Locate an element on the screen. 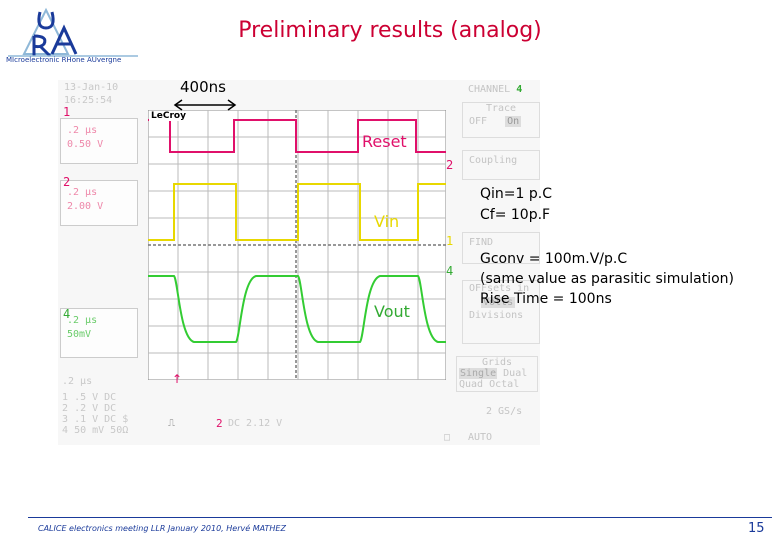  vout-label: Vout is located at coordinates (392, 311).